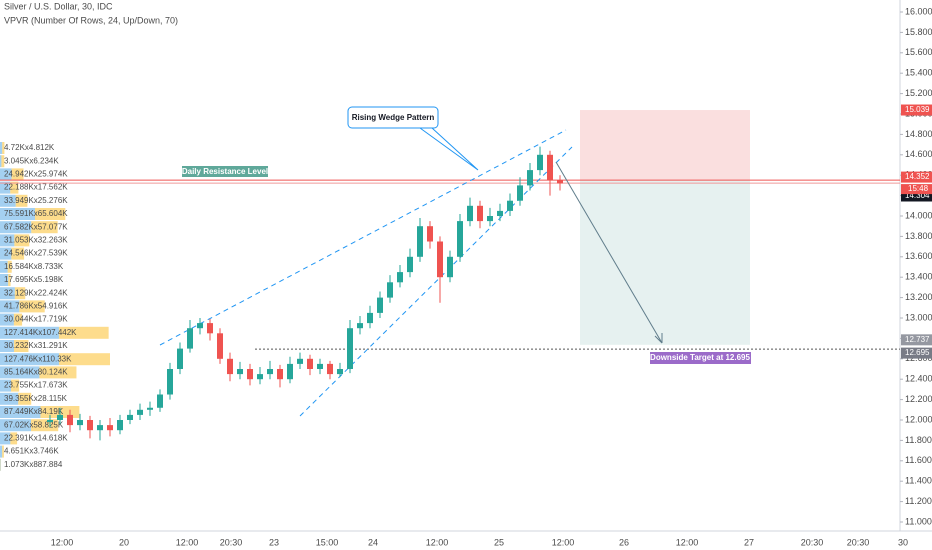 The width and height of the screenshot is (932, 550). What do you see at coordinates (36, 253) in the screenshot?
I see `volume-label: 24.546Kx27.539K` at bounding box center [36, 253].